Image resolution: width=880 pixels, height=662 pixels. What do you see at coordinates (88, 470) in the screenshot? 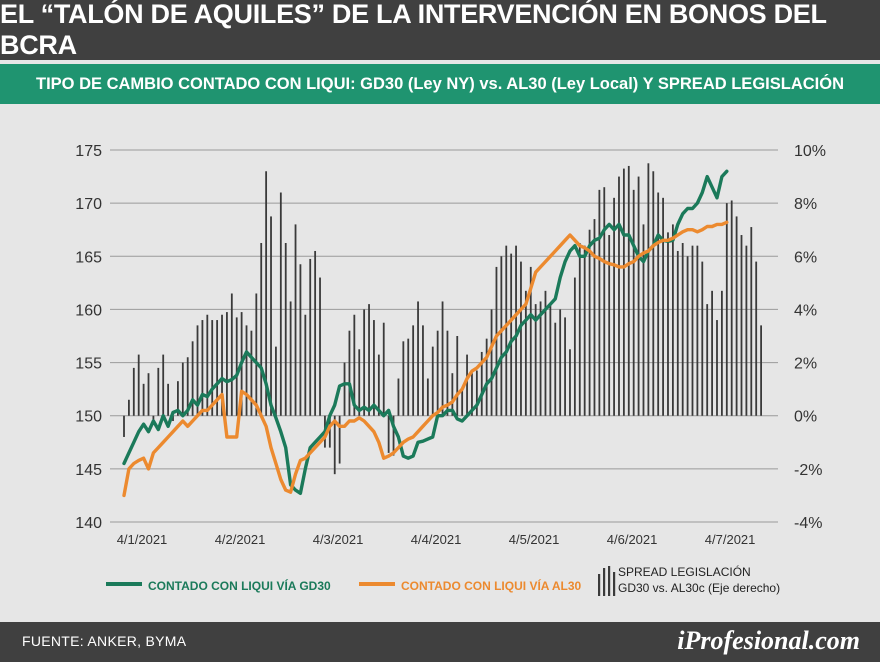
I see `y-left-tick-label: 145` at bounding box center [88, 470].